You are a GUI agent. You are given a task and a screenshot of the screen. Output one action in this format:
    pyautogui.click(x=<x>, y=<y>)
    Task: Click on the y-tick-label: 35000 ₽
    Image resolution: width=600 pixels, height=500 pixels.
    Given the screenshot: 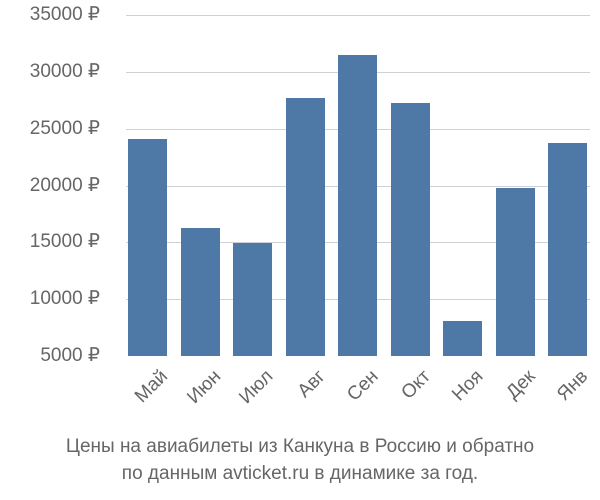 What is the action you would take?
    pyautogui.click(x=64, y=14)
    